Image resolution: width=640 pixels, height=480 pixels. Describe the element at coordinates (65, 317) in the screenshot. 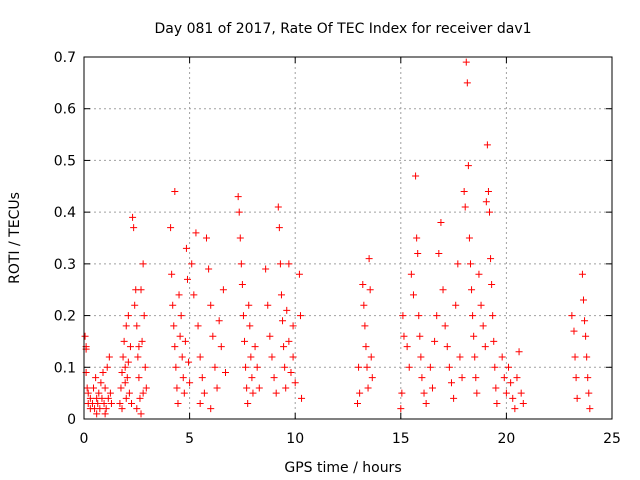

I see `y-tick-label: 0.2` at that location.